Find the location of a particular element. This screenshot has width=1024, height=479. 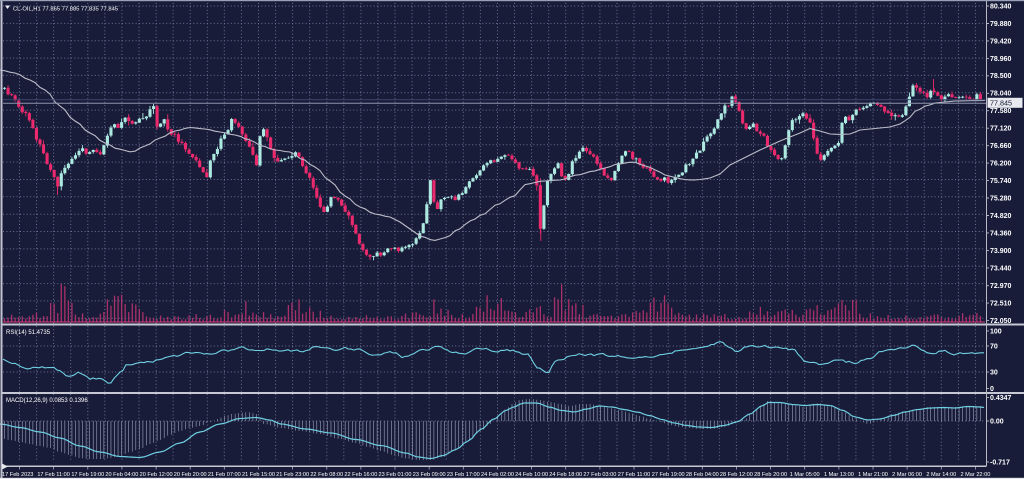

svg-text: 100 is located at coordinates (996, 331).